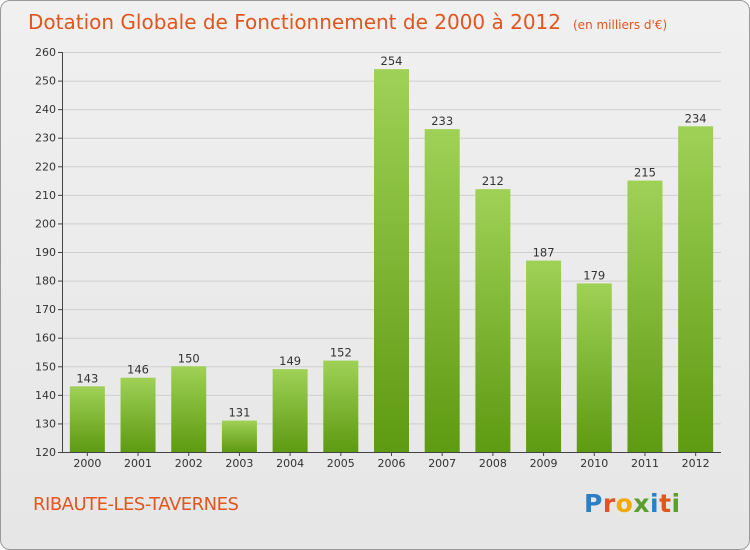  I want to click on value-label: 143, so click(87, 378).